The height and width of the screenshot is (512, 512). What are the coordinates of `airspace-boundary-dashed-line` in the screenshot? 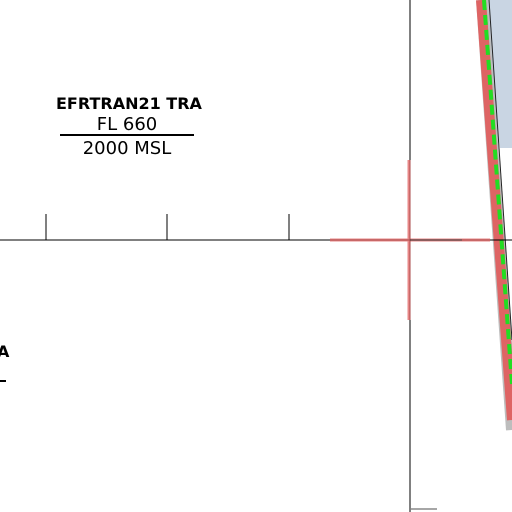 It's located at (497, 192).